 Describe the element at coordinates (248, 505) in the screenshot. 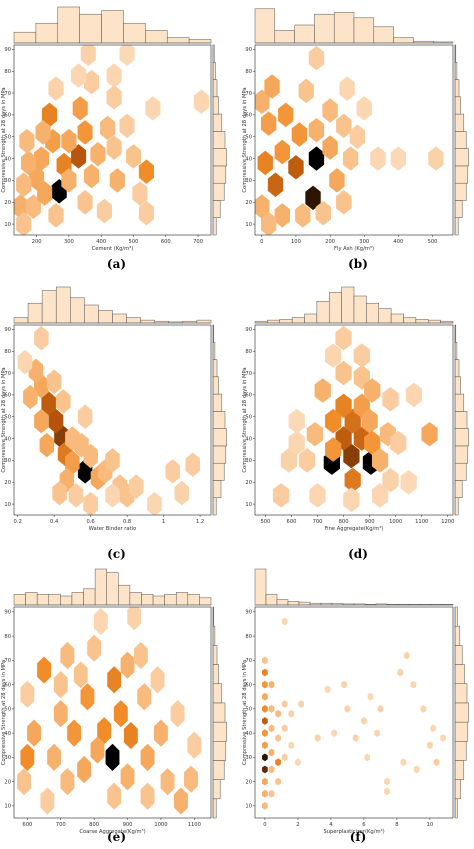

I see `y-tick-label: 10` at that location.